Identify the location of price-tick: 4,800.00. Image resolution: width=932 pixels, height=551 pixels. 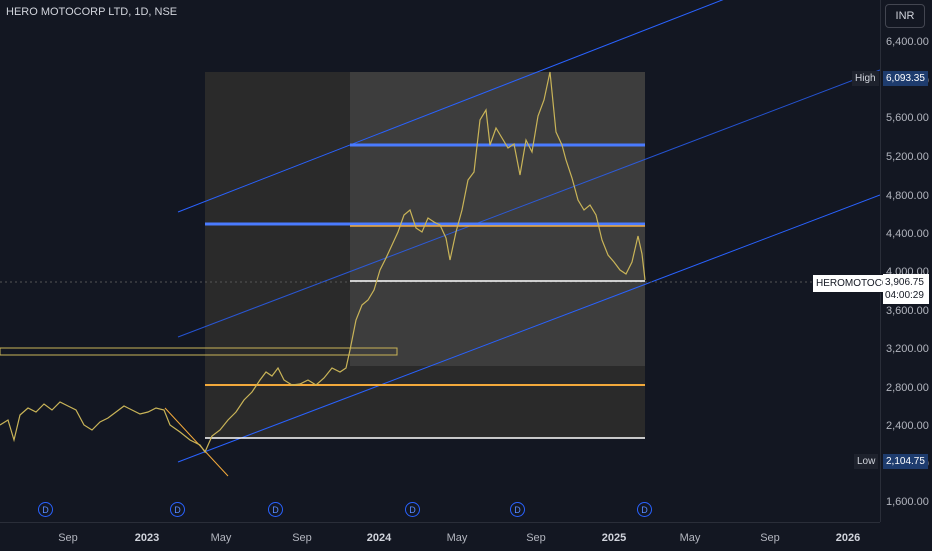
(907, 196).